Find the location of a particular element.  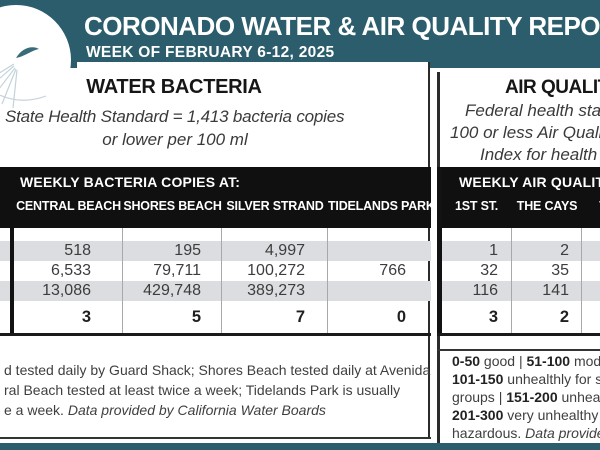

water-table-left-border is located at coordinates (12, 282).